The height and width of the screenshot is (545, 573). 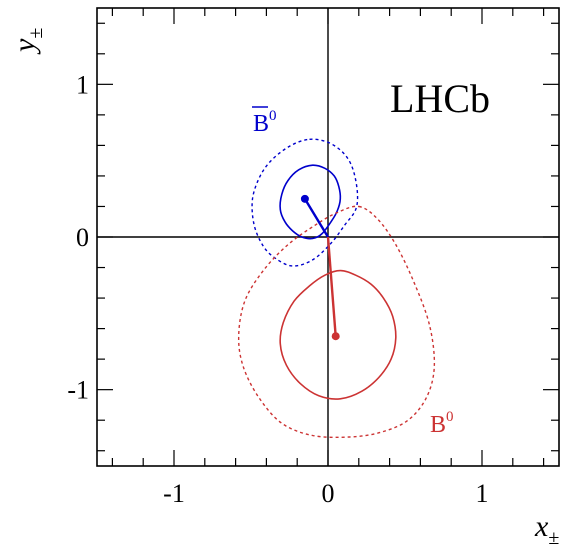 I want to click on y-axis-label-main: y, so click(x=24, y=46).